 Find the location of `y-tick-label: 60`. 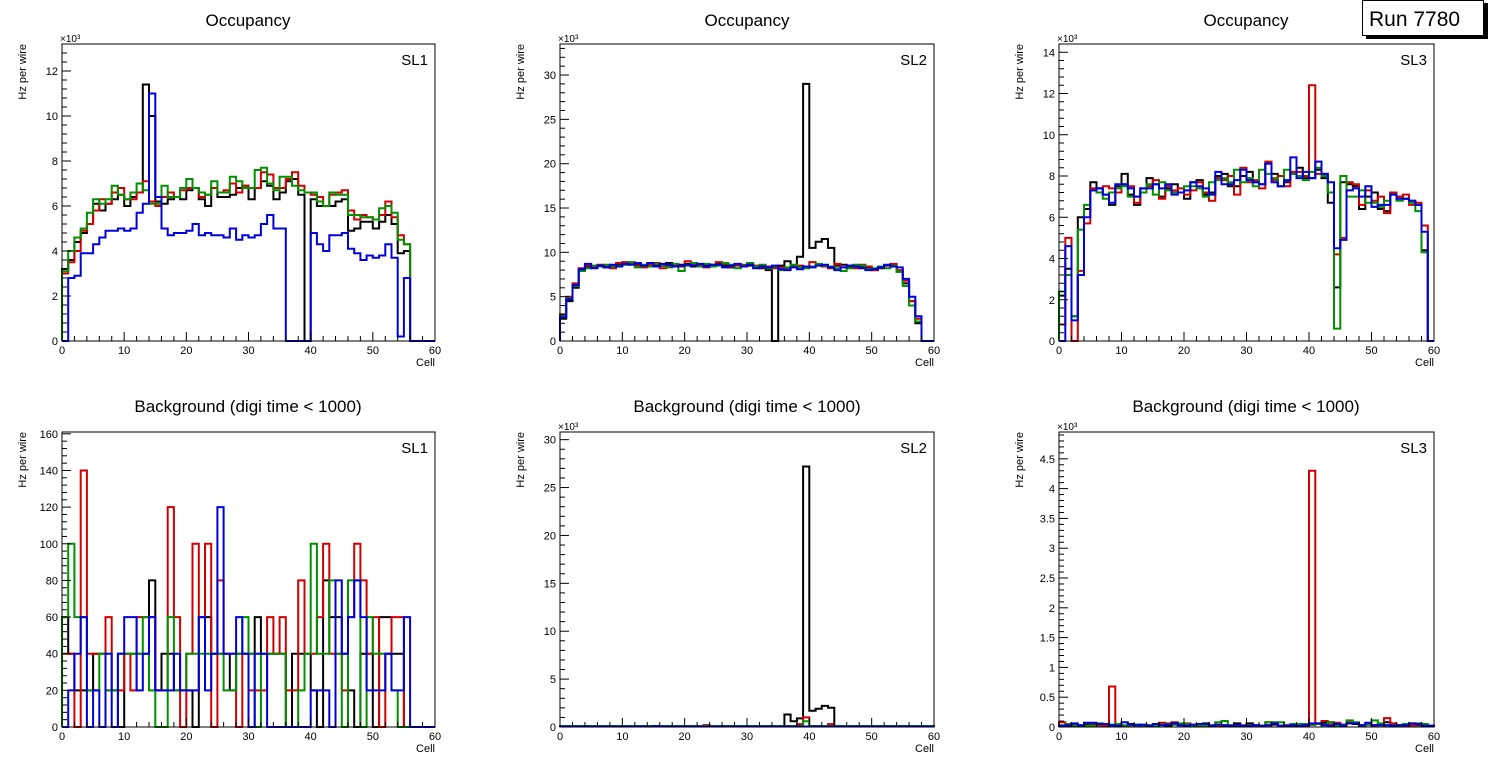

y-tick-label: 60 is located at coordinates (52, 618).